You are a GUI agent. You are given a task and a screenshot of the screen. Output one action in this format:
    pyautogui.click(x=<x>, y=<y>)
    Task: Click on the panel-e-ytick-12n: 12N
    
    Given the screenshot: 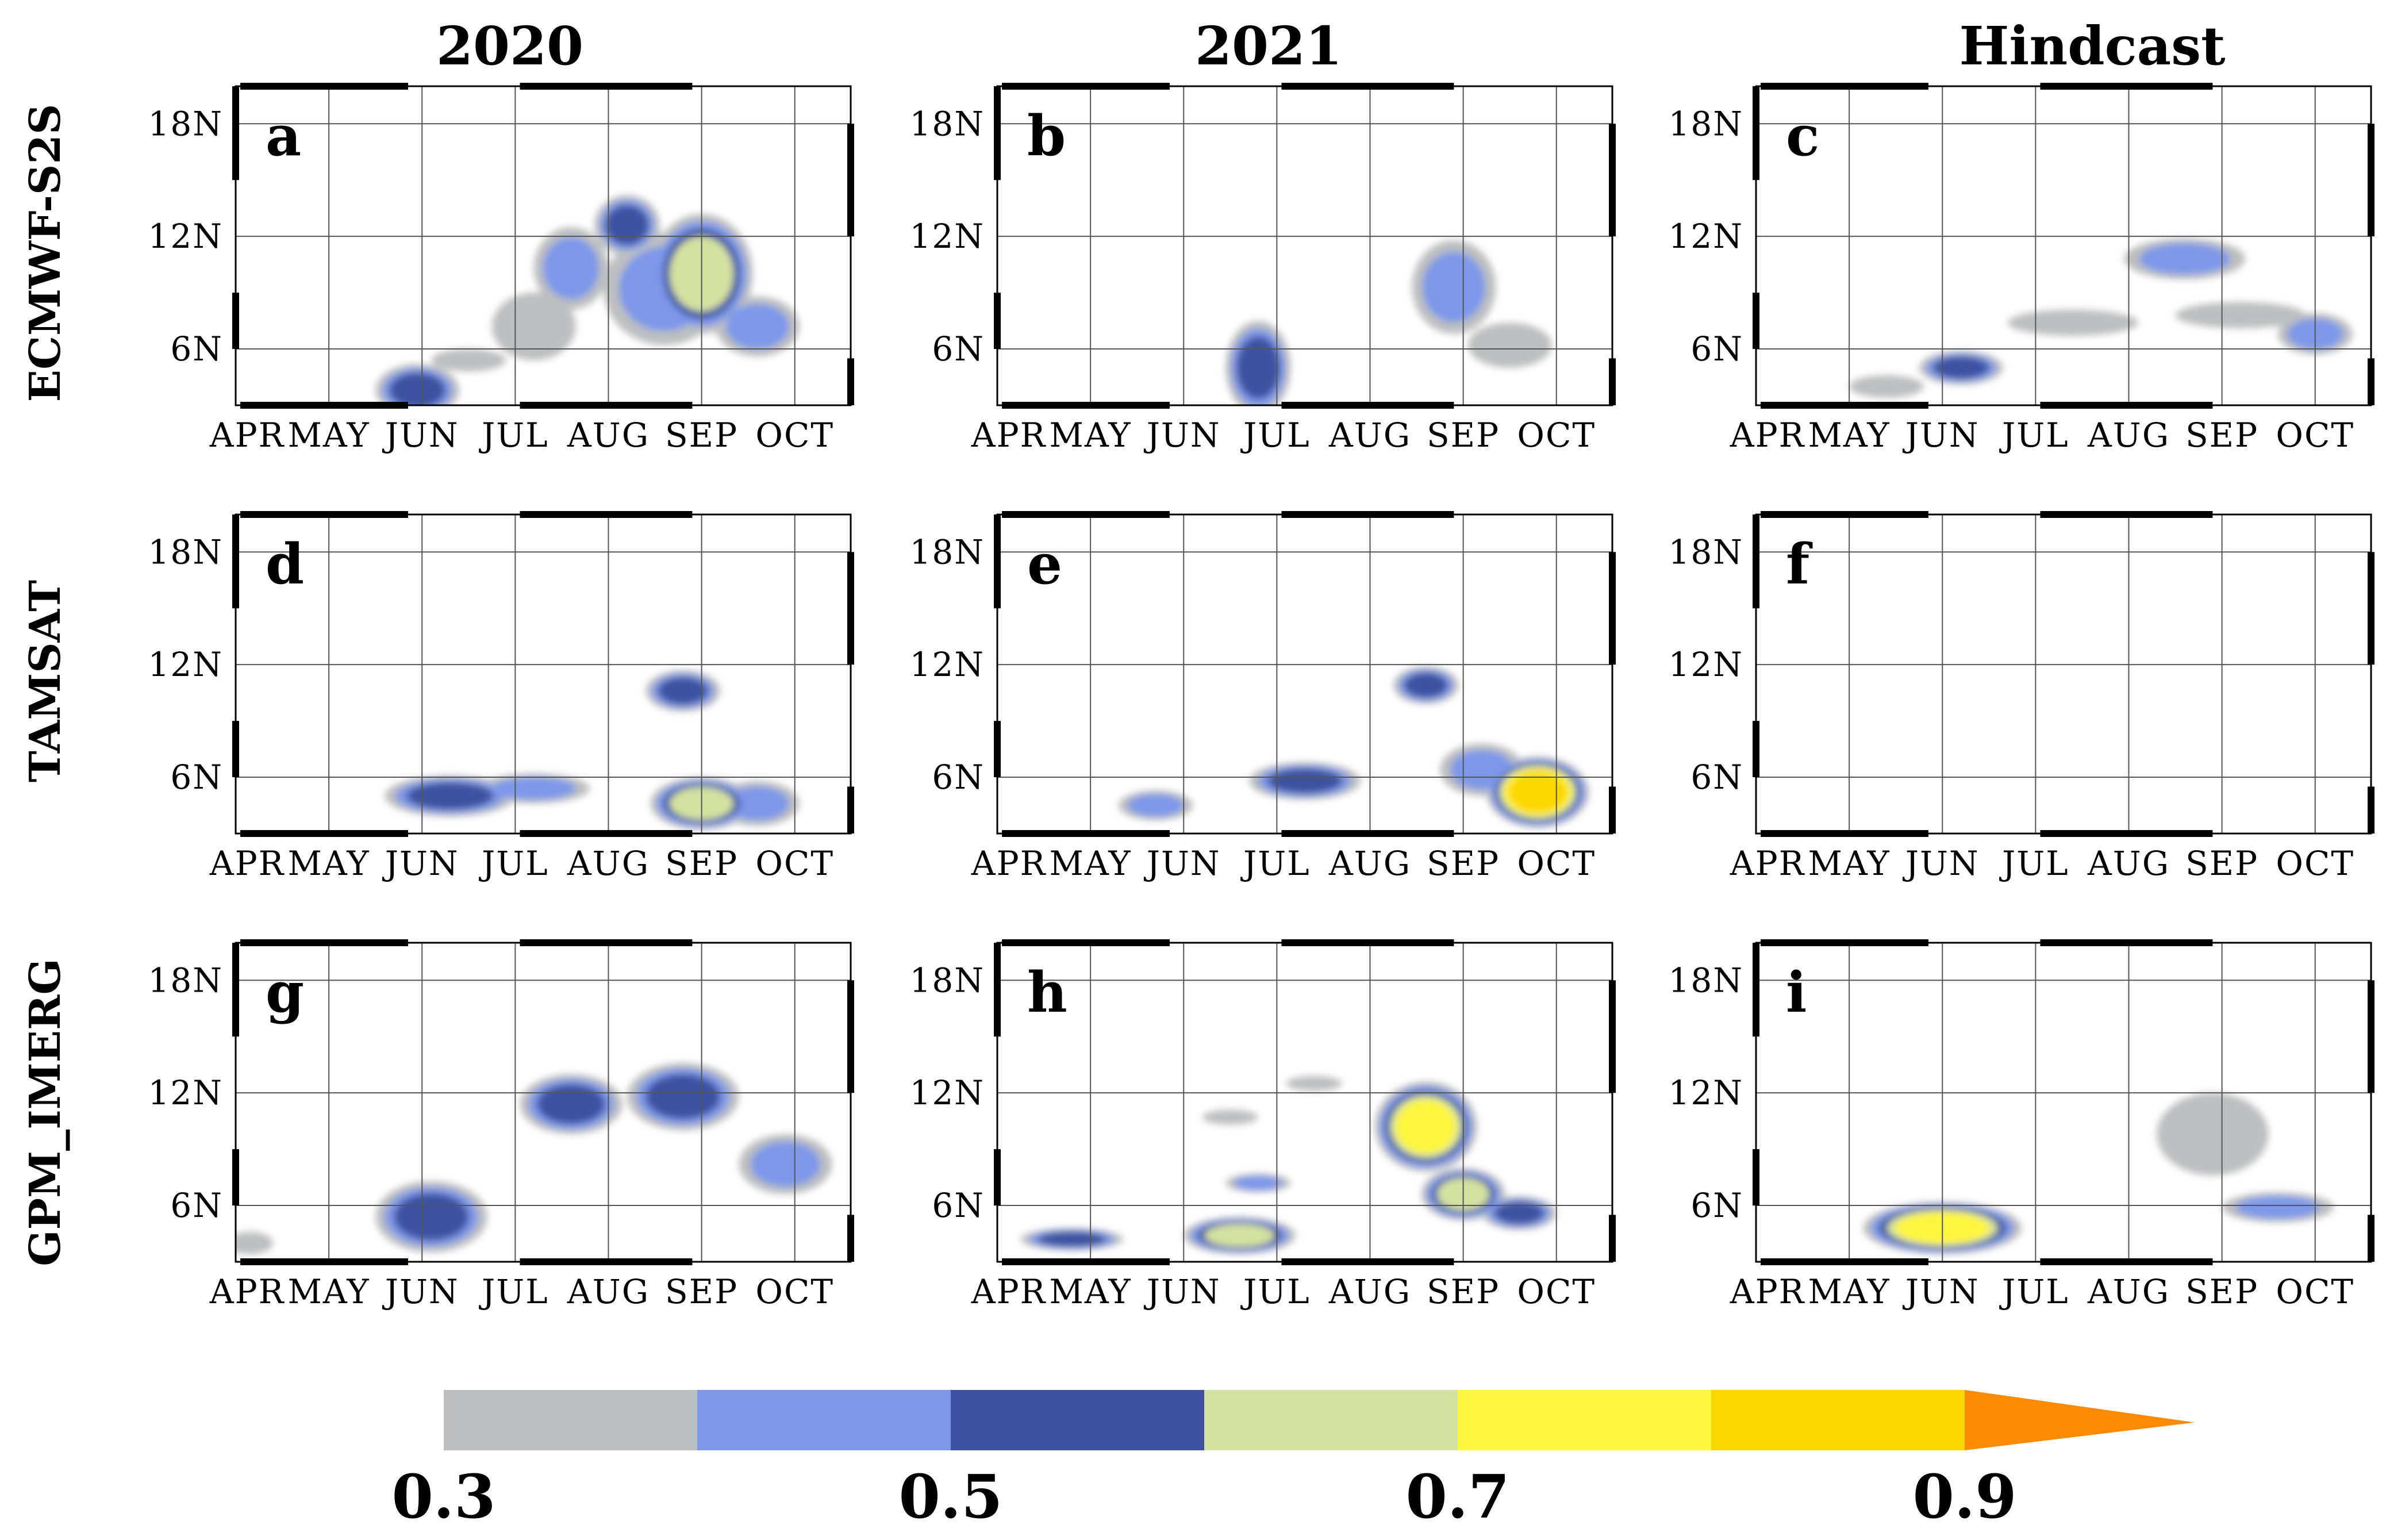 What is the action you would take?
    pyautogui.click(x=947, y=664)
    